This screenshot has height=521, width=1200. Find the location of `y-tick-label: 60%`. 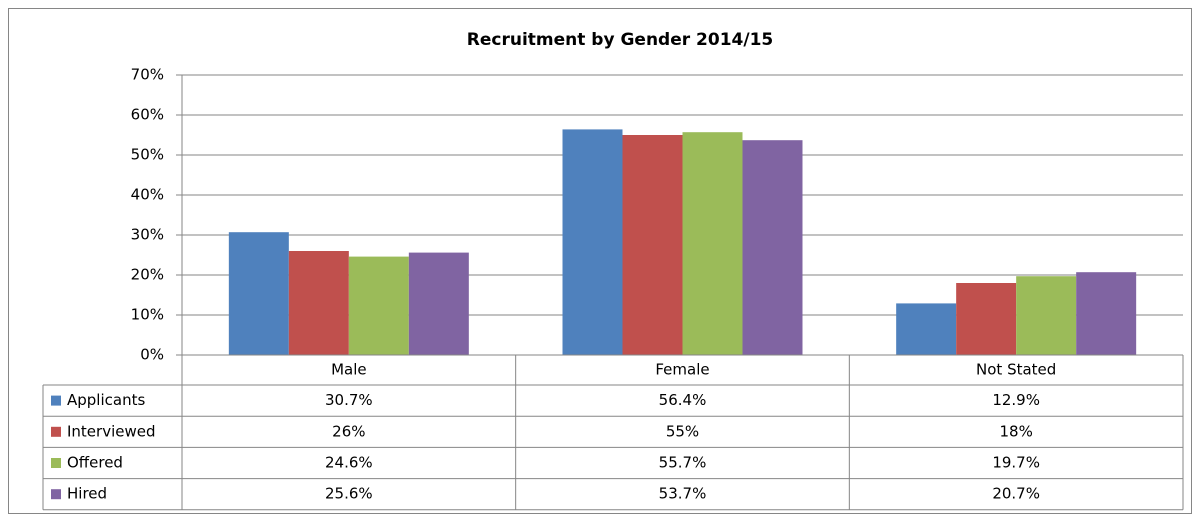

y-tick-label: 60% is located at coordinates (147, 115).